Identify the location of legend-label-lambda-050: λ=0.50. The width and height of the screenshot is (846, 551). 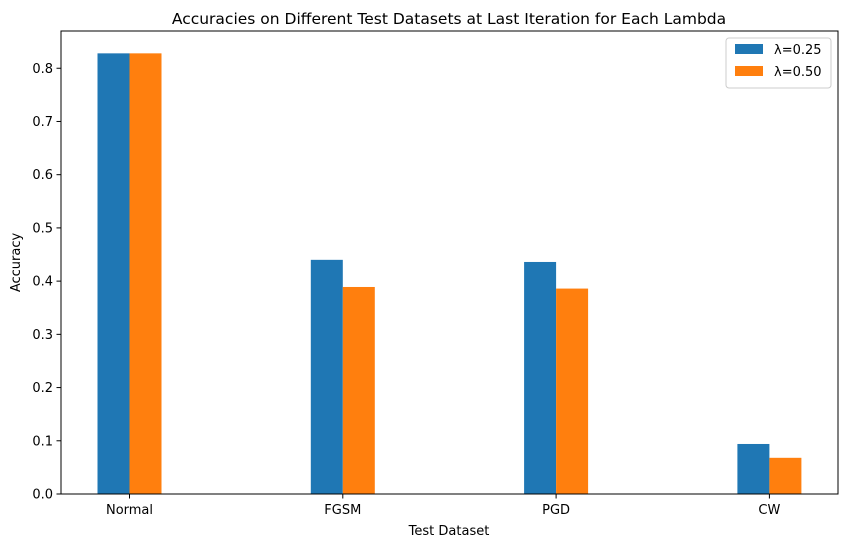
(798, 72).